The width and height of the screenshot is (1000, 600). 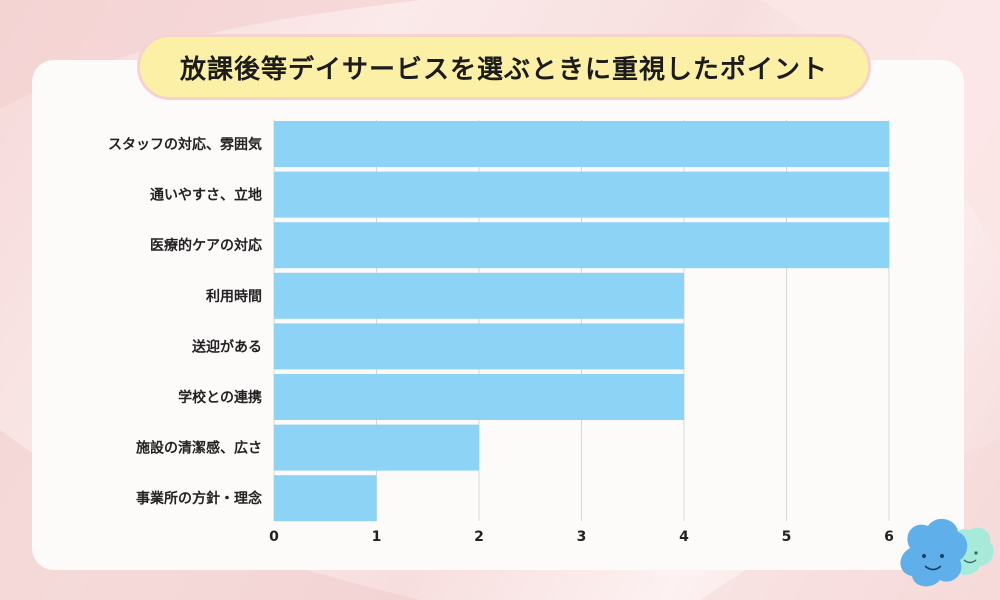 What do you see at coordinates (199, 498) in the screenshot?
I see `category-label: 事業所の方針・理念` at bounding box center [199, 498].